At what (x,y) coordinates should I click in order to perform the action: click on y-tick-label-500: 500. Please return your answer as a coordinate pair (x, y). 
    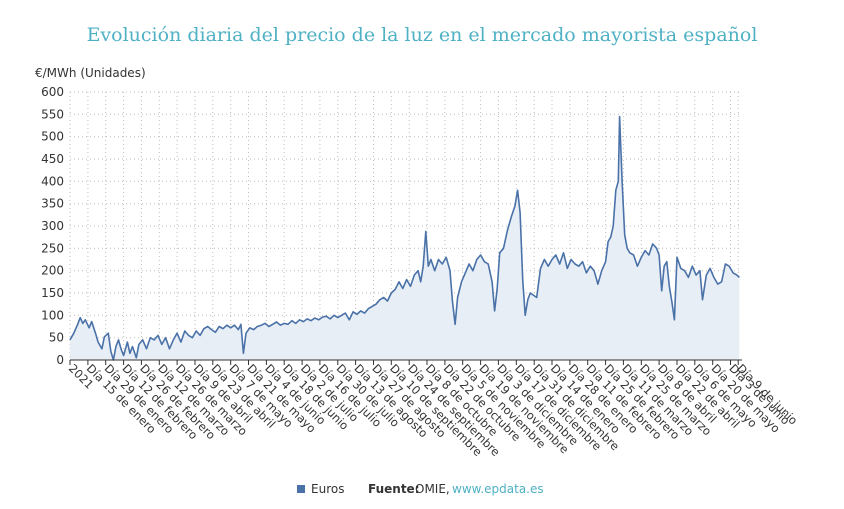
    Looking at the image, I should click on (52, 137).